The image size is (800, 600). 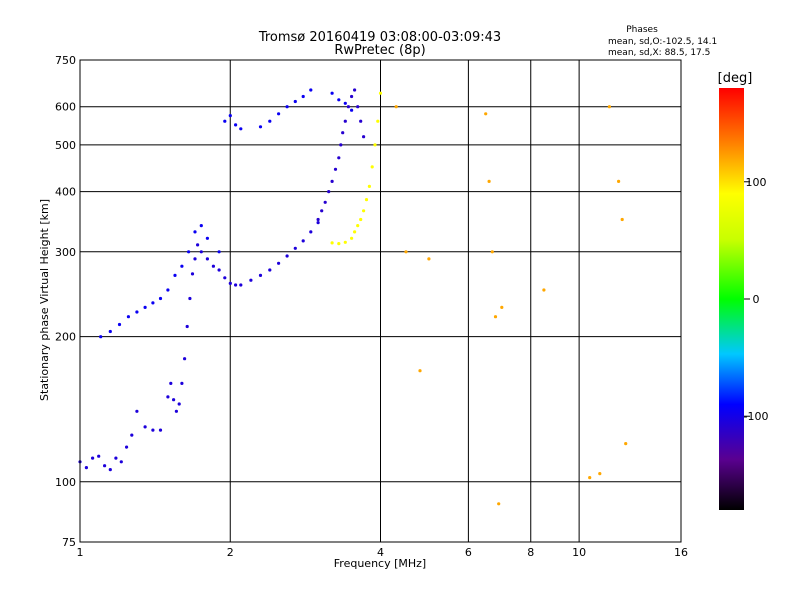 What do you see at coordinates (65, 482) in the screenshot?
I see `y-tick-label: 100` at bounding box center [65, 482].